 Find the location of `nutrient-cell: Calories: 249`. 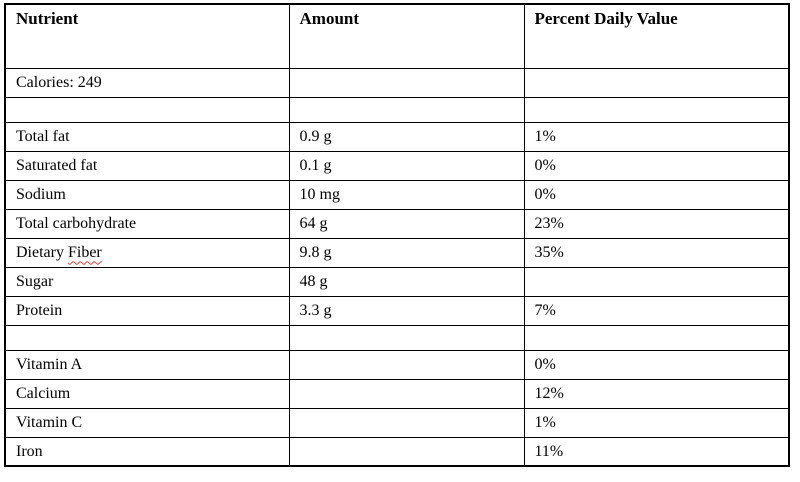

nutrient-cell: Calories: 249 is located at coordinates (147, 82).